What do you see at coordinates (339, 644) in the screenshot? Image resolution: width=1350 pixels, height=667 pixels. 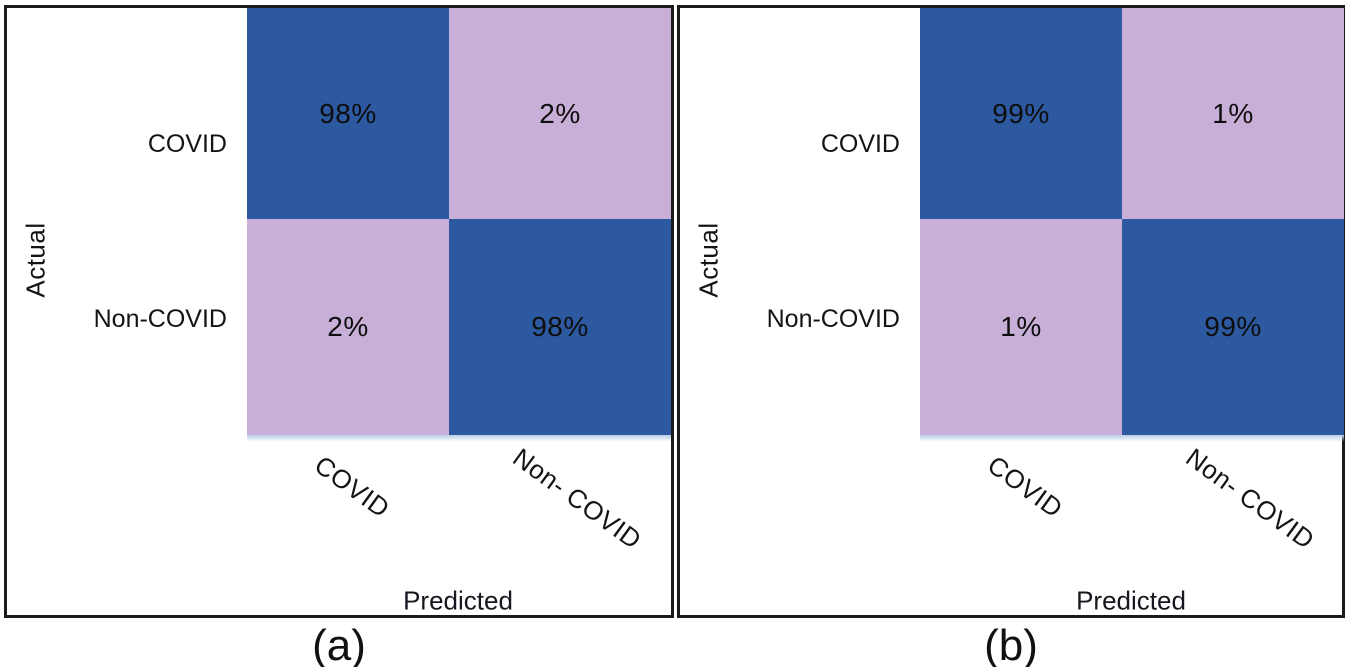 I see `caption-a: (a)` at bounding box center [339, 644].